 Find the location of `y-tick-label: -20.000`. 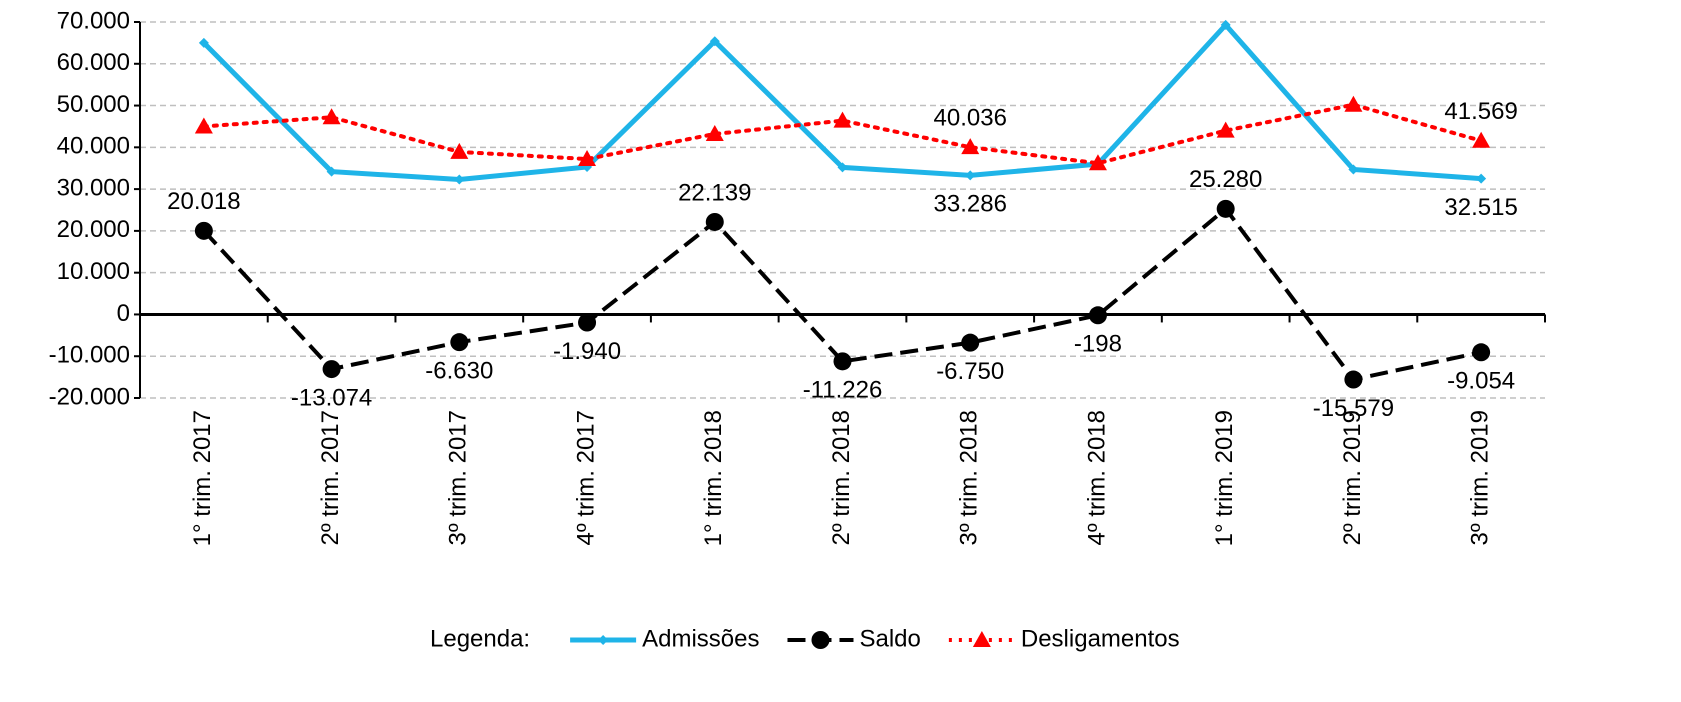

y-tick-label: -20.000 is located at coordinates (89, 396).